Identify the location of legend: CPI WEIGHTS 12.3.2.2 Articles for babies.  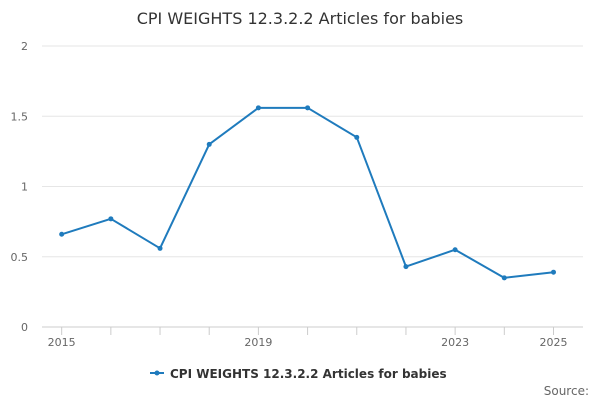
(298, 374).